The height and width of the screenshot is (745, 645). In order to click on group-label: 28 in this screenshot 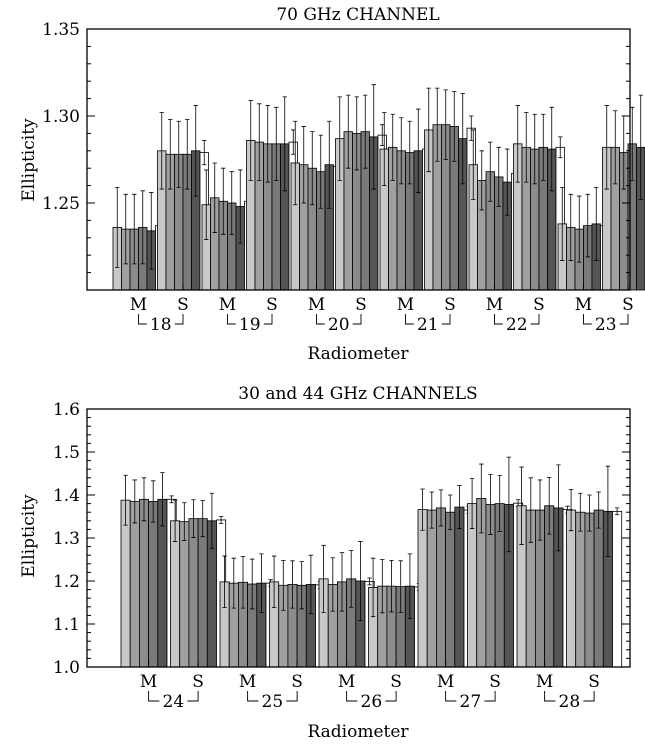, I will do `click(570, 702)`.